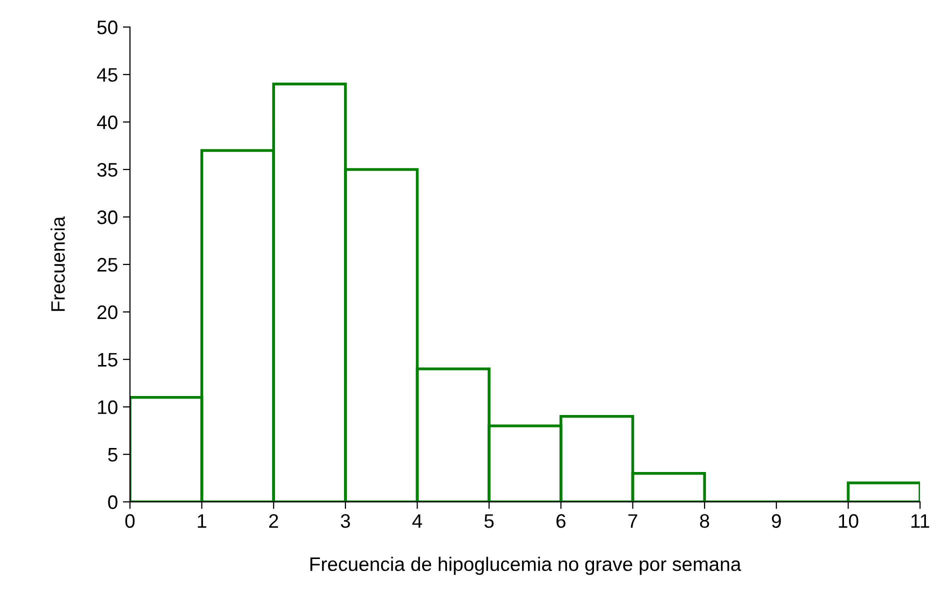  I want to click on y-axis-title: Frecuencia, so click(57, 263).